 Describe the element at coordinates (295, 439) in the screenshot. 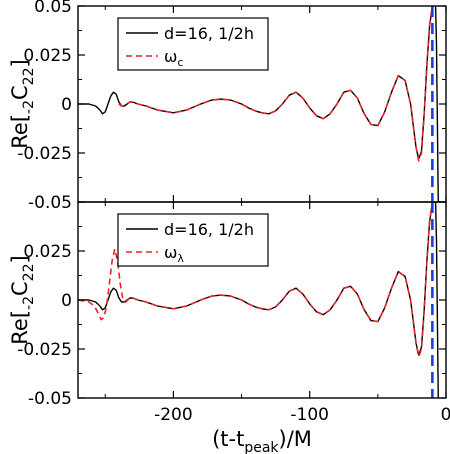

I see `x-label-end: )/M` at that location.